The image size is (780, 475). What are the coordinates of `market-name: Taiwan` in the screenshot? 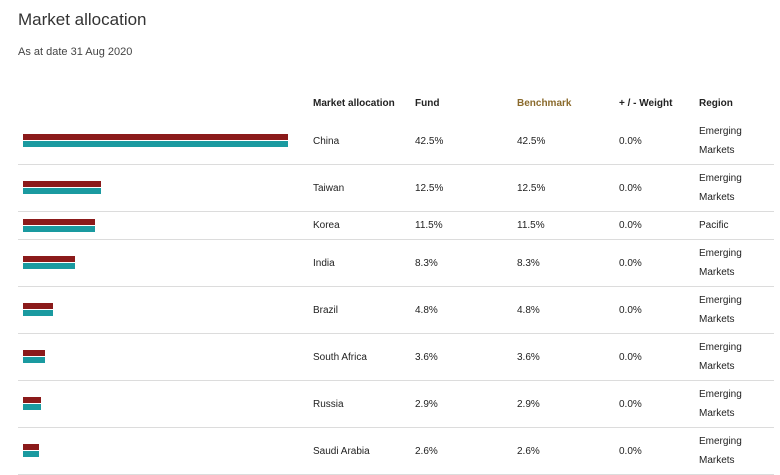 It's located at (329, 188).